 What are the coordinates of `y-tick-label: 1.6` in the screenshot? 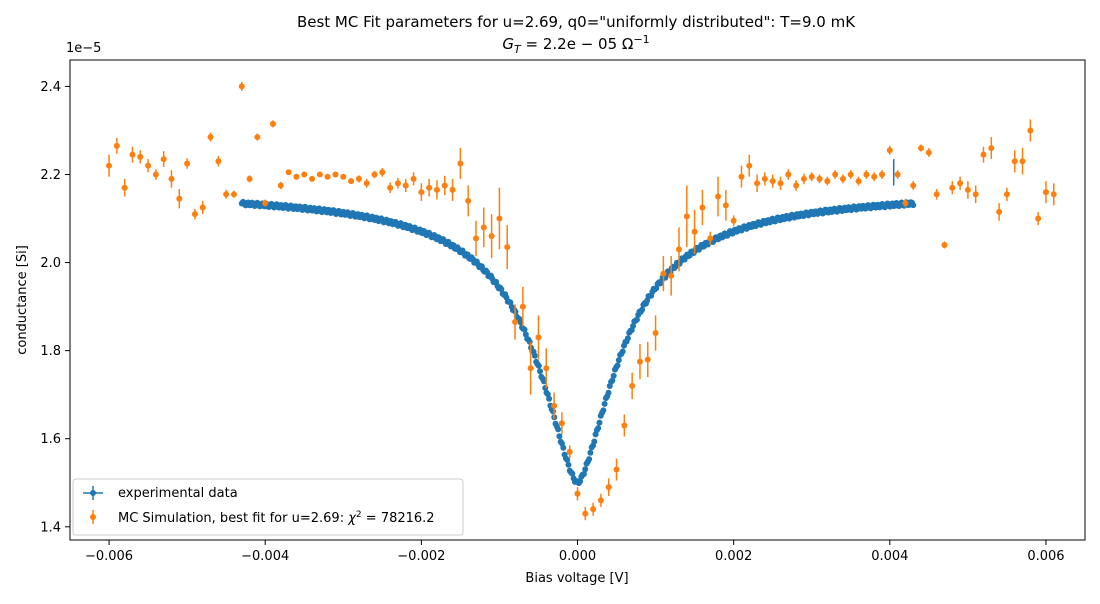 It's located at (50, 439).